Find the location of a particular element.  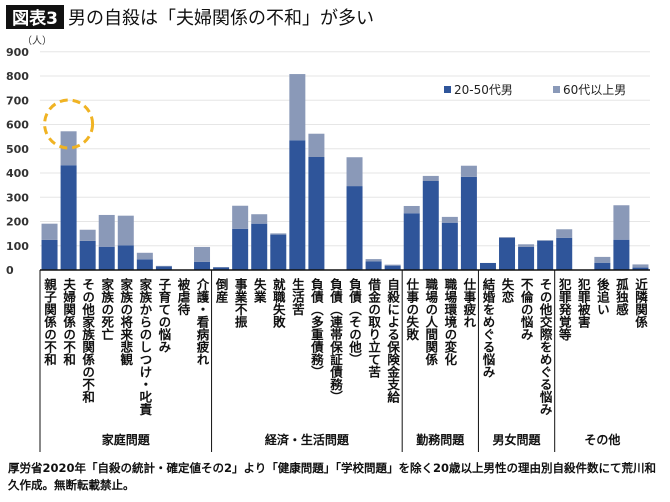

x-tick-label: 自殺による保険金支給 is located at coordinates (392, 340).